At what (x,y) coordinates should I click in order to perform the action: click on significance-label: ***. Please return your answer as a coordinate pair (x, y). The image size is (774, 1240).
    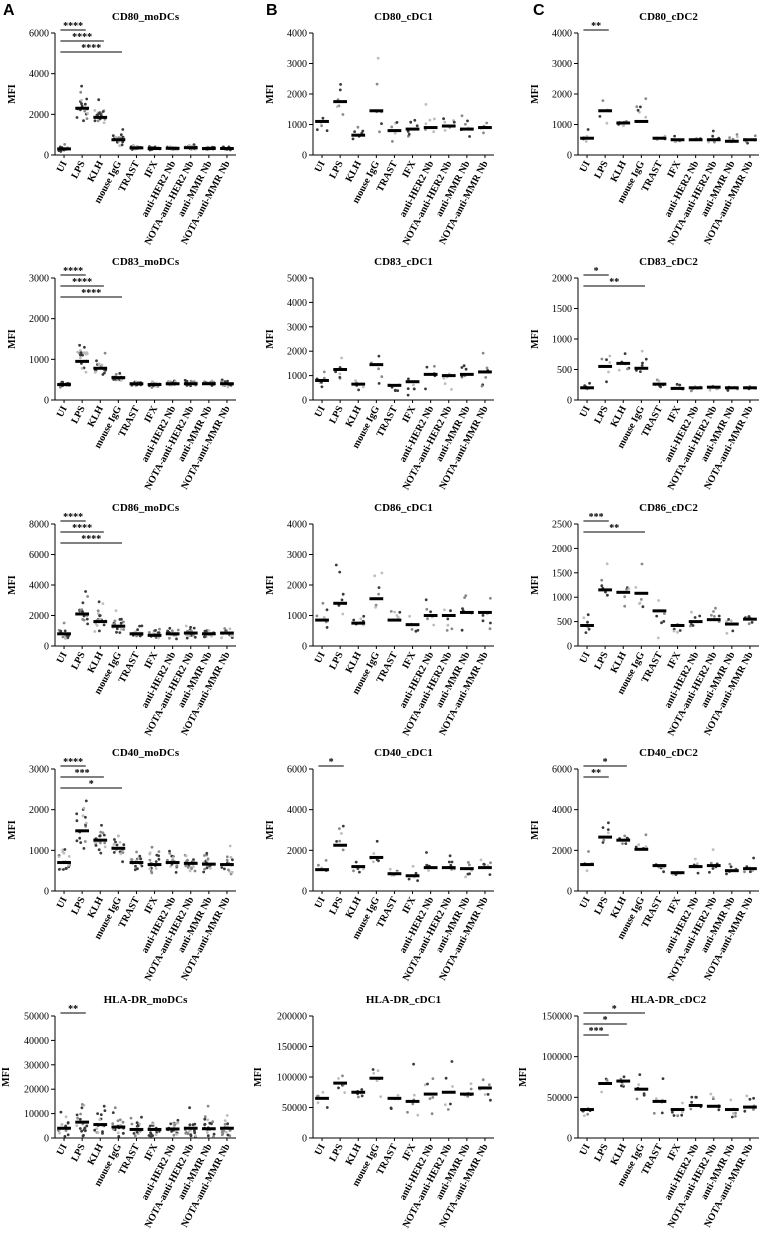
    Looking at the image, I should click on (596, 517).